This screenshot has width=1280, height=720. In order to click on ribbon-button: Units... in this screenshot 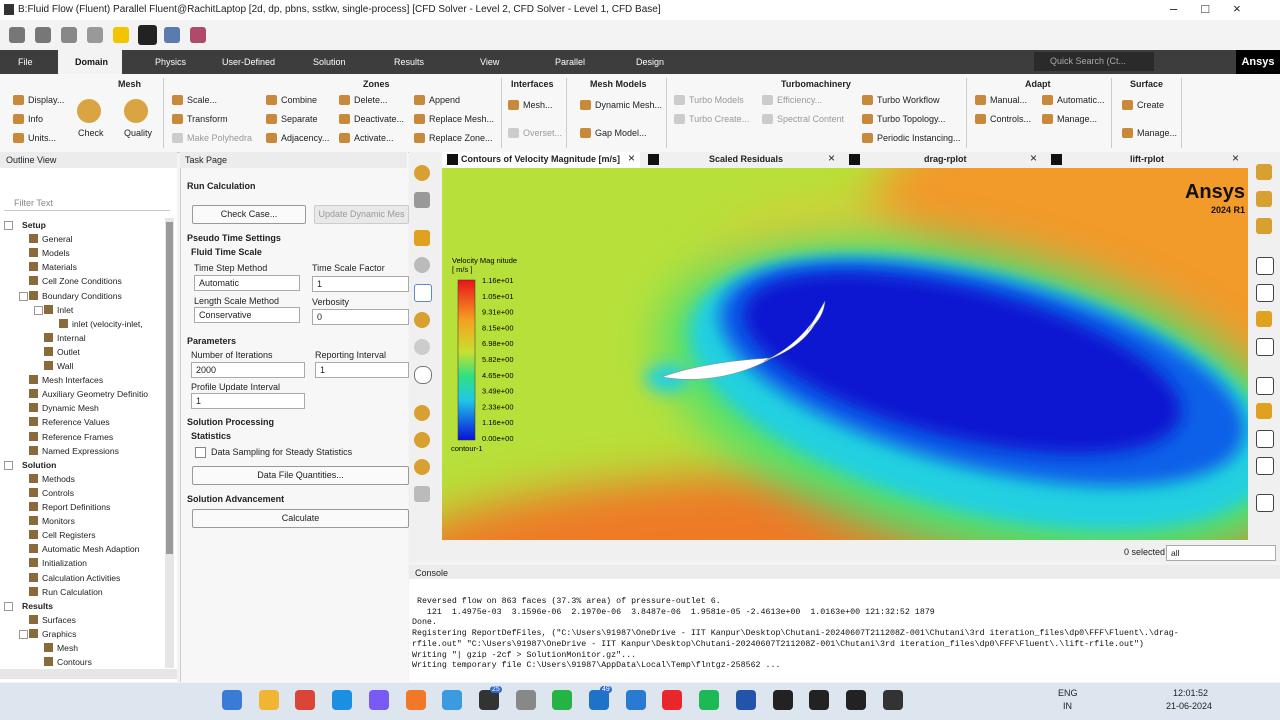, I will do `click(34, 138)`.